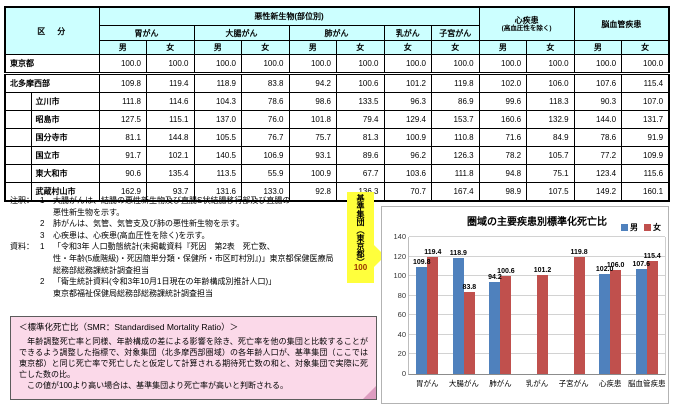 The image size is (674, 419). Describe the element at coordinates (217, 101) in the screenshot. I see `table-cell: 104.3` at that location.